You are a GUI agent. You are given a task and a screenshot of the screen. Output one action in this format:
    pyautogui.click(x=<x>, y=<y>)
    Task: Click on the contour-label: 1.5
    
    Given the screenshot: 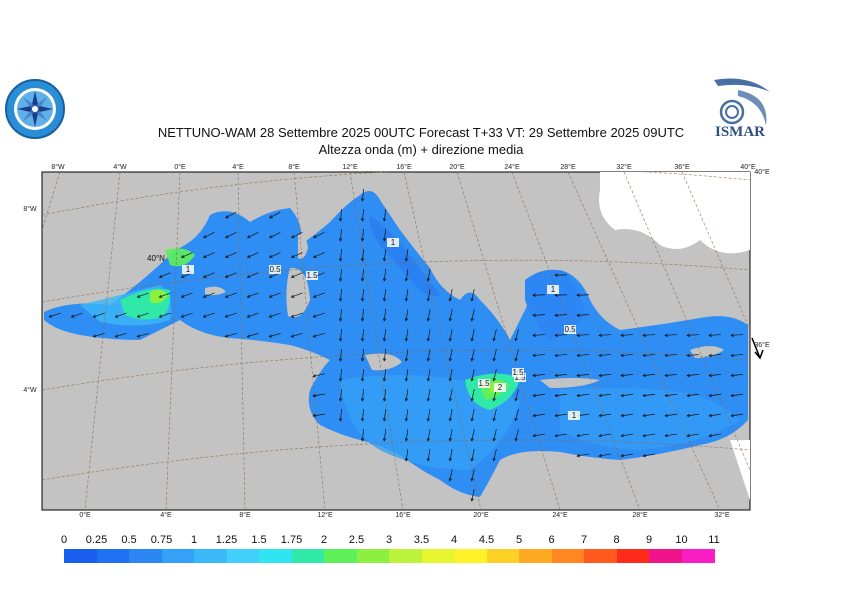 What is the action you would take?
    pyautogui.click(x=518, y=372)
    